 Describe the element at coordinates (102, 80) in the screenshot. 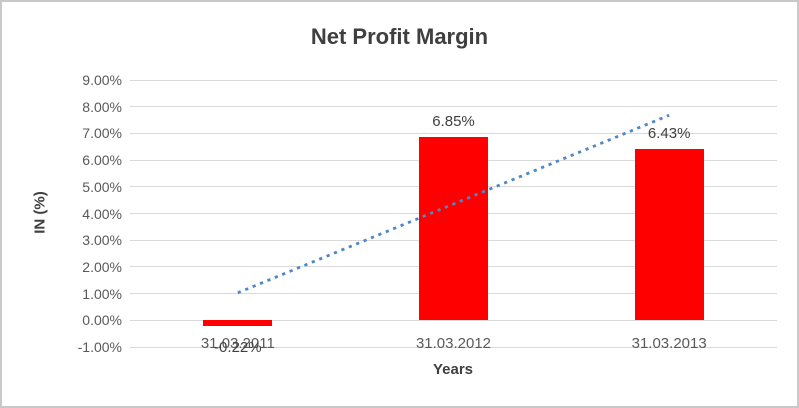

I see `y-axis-tick-label: 9.00%` at that location.